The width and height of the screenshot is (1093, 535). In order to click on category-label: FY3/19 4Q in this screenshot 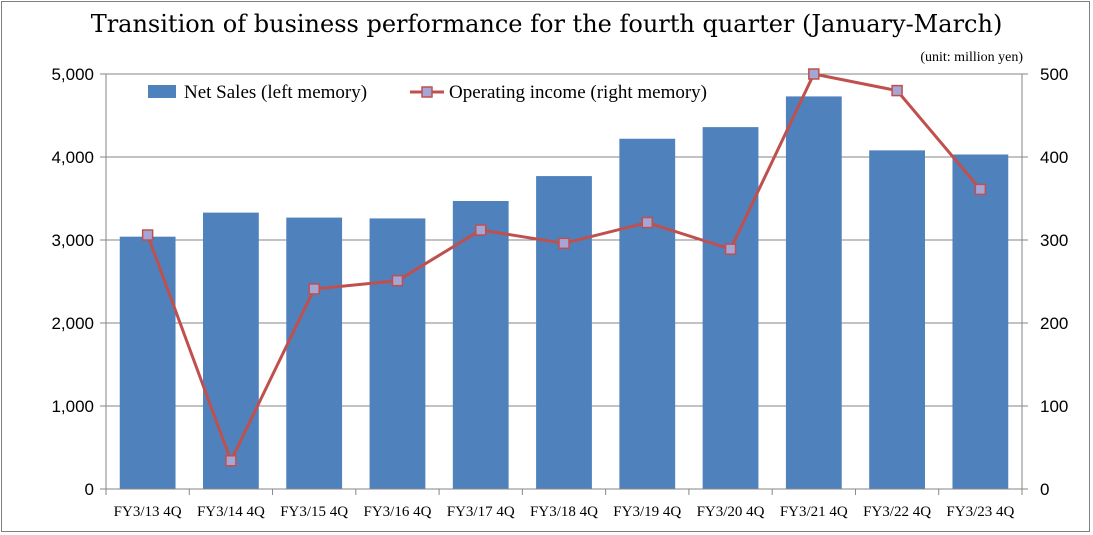, I will do `click(647, 512)`.